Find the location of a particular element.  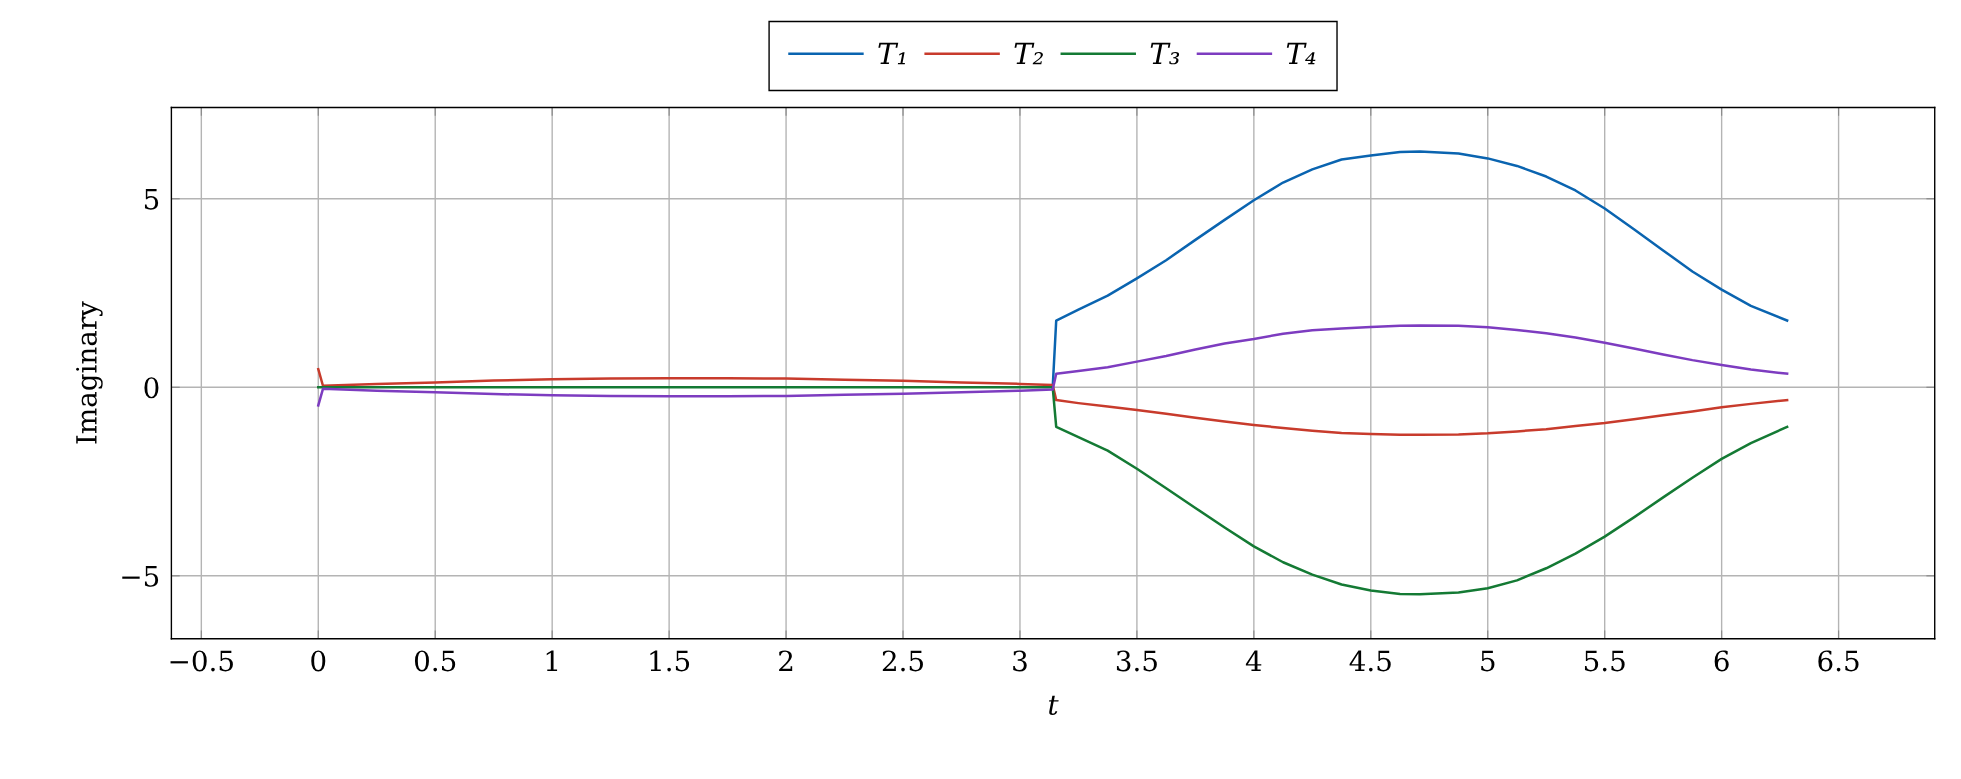

legend-label: T₄ is located at coordinates (1301, 53).